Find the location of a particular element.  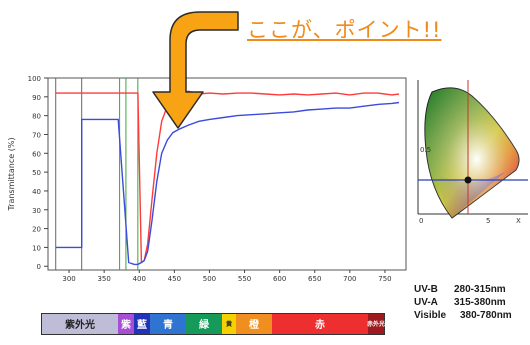

y-tick-label: 70 is located at coordinates (36, 135).